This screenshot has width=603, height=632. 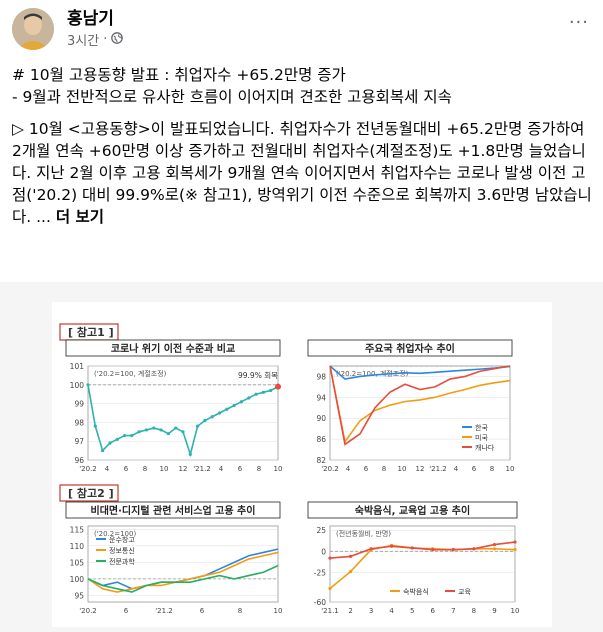 What do you see at coordinates (77, 546) in the screenshot?
I see `y-tick-label: 110` at bounding box center [77, 546].